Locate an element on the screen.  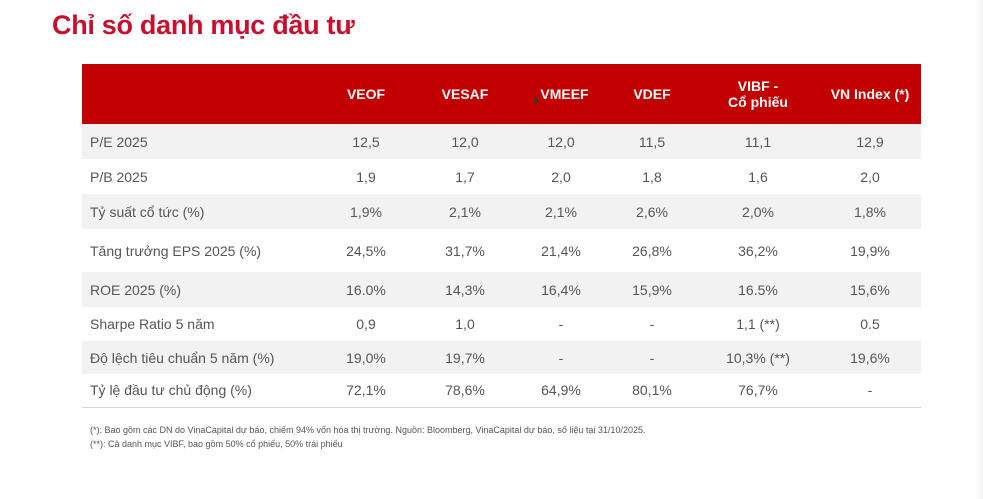
cell: 0,9 is located at coordinates (366, 324).